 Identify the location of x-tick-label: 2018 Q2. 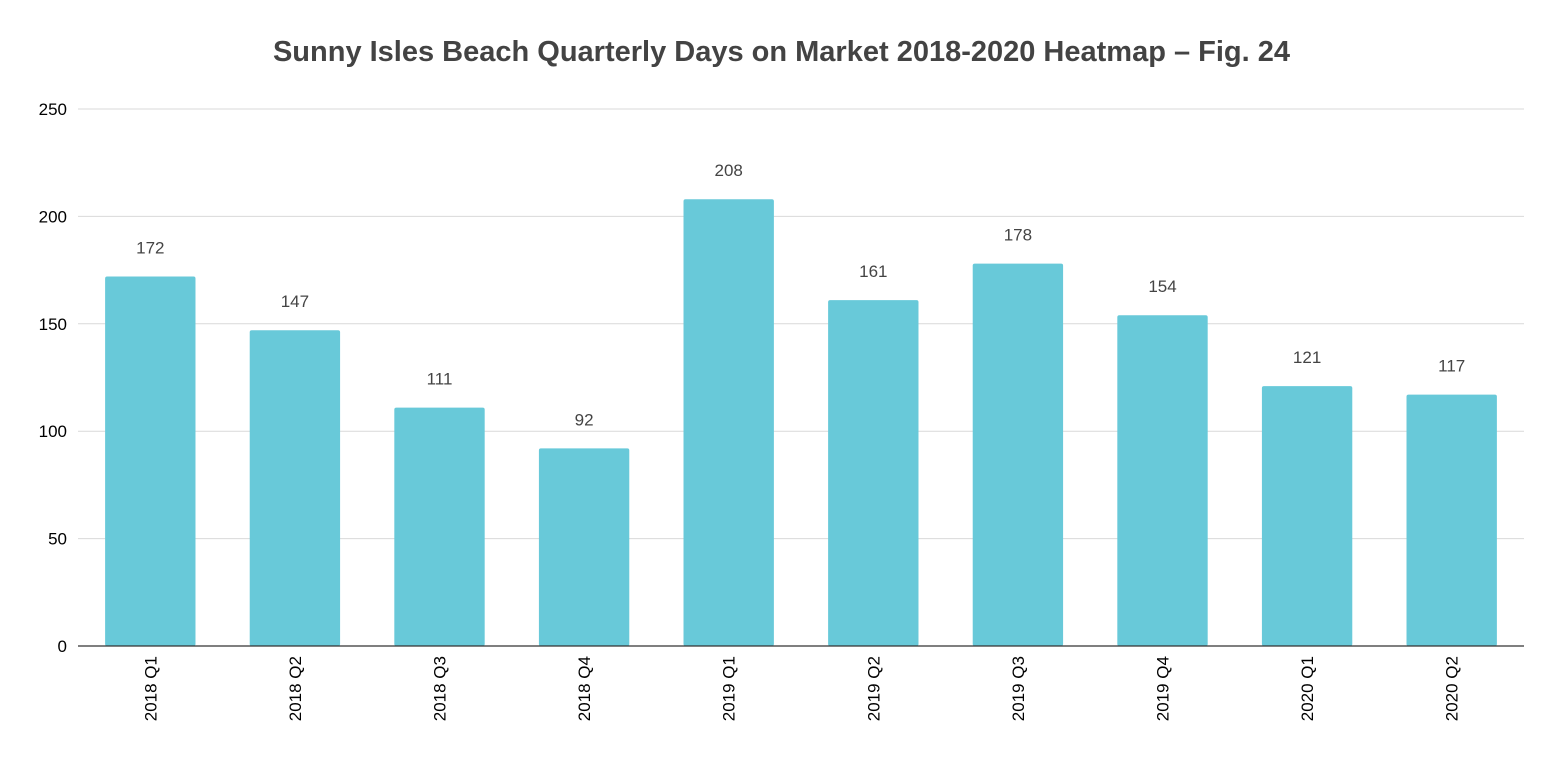
(295, 688).